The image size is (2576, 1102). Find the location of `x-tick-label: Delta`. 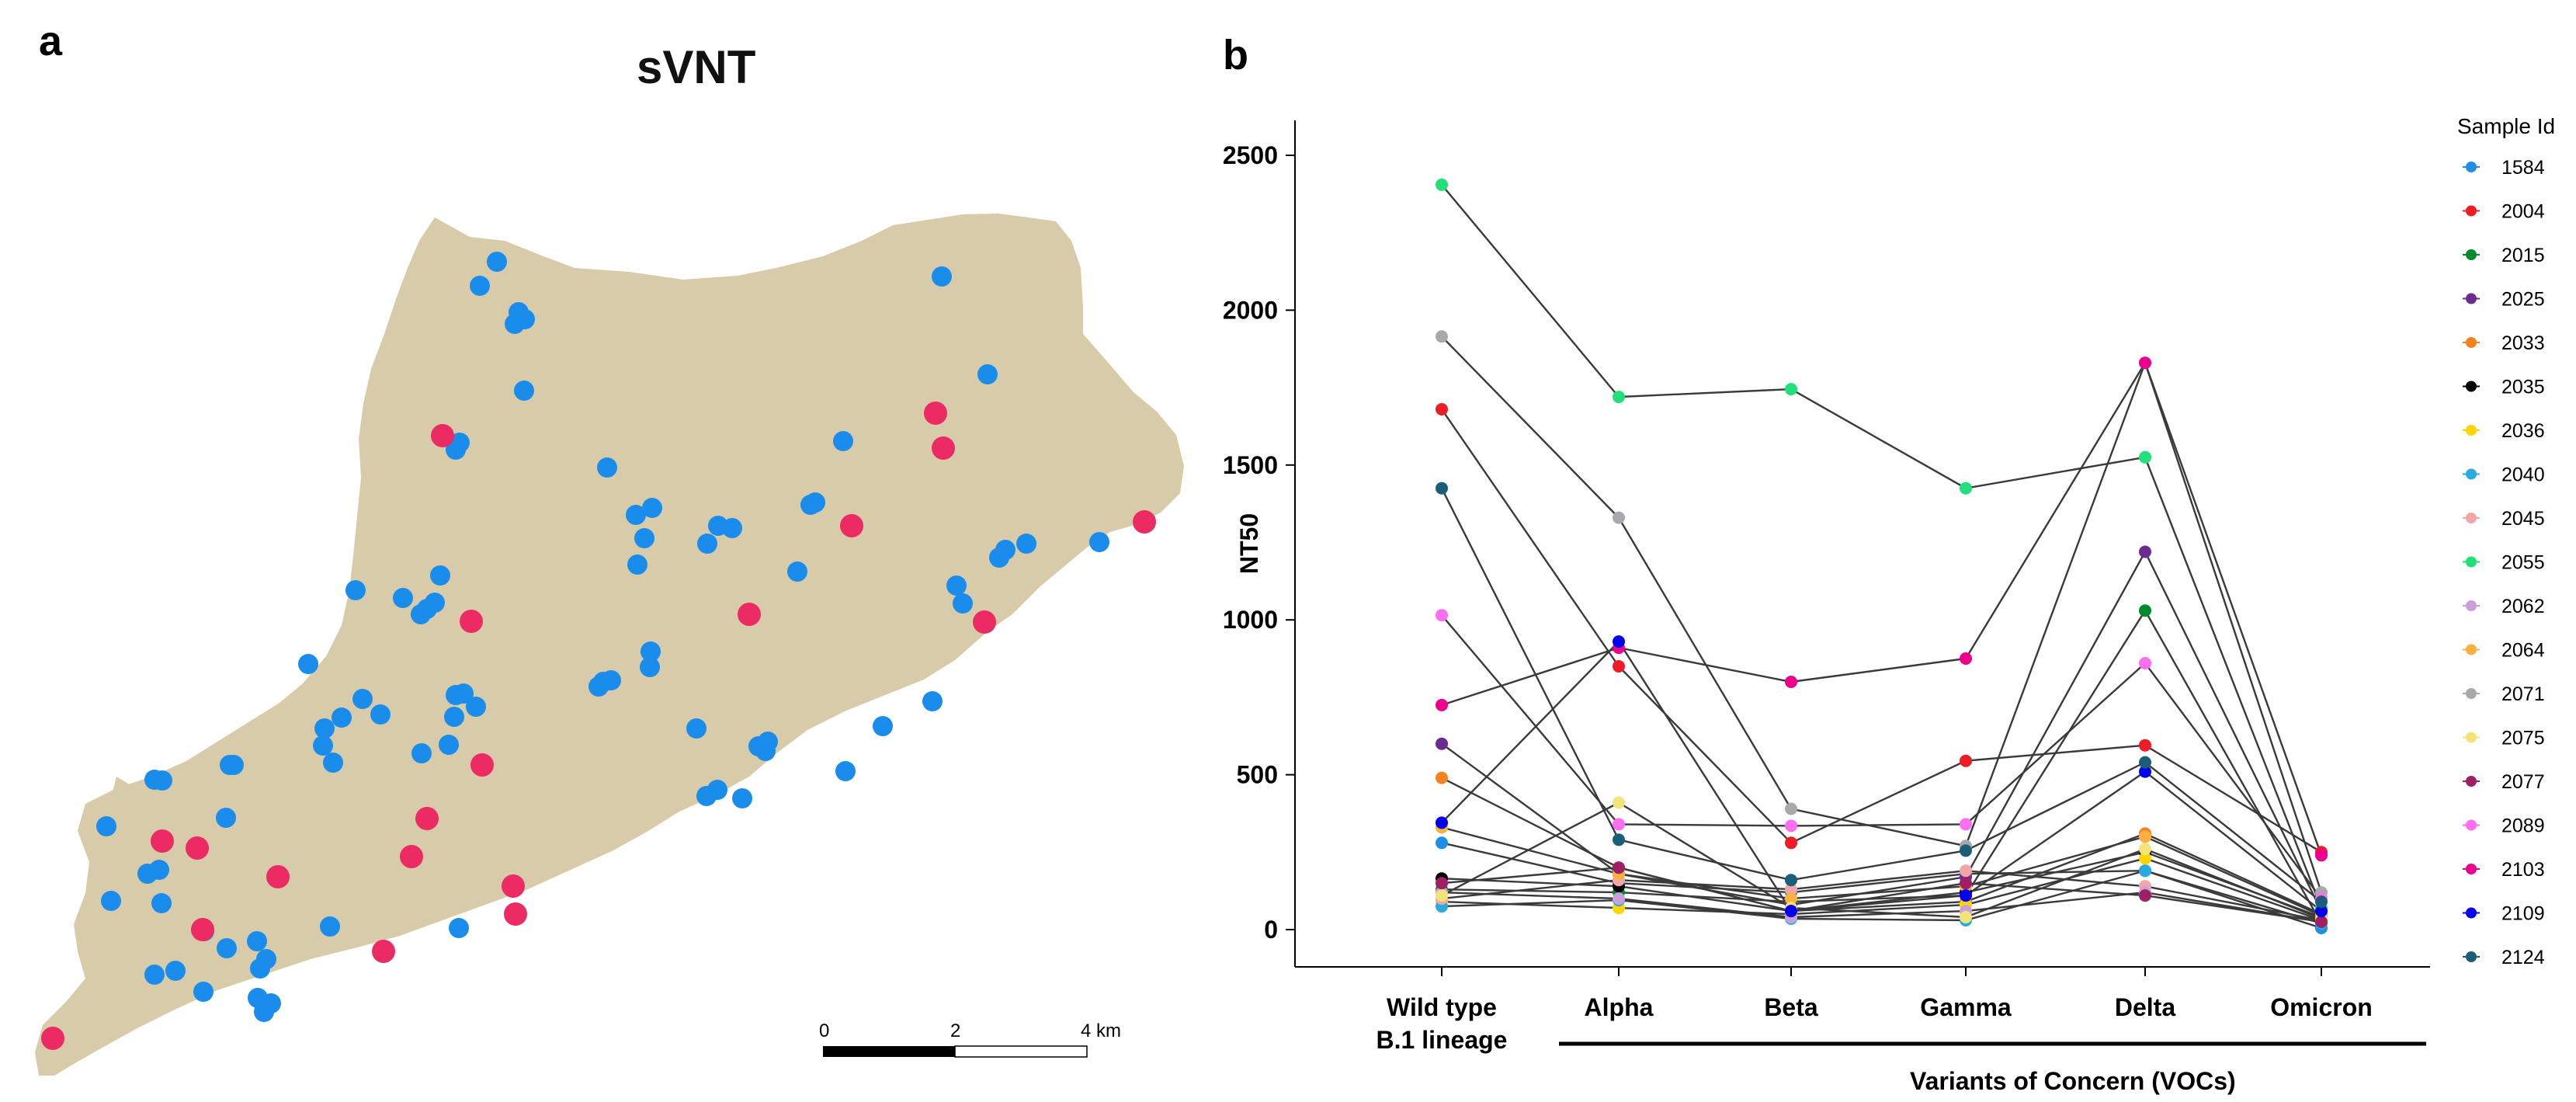

x-tick-label: Delta is located at coordinates (2145, 1007).